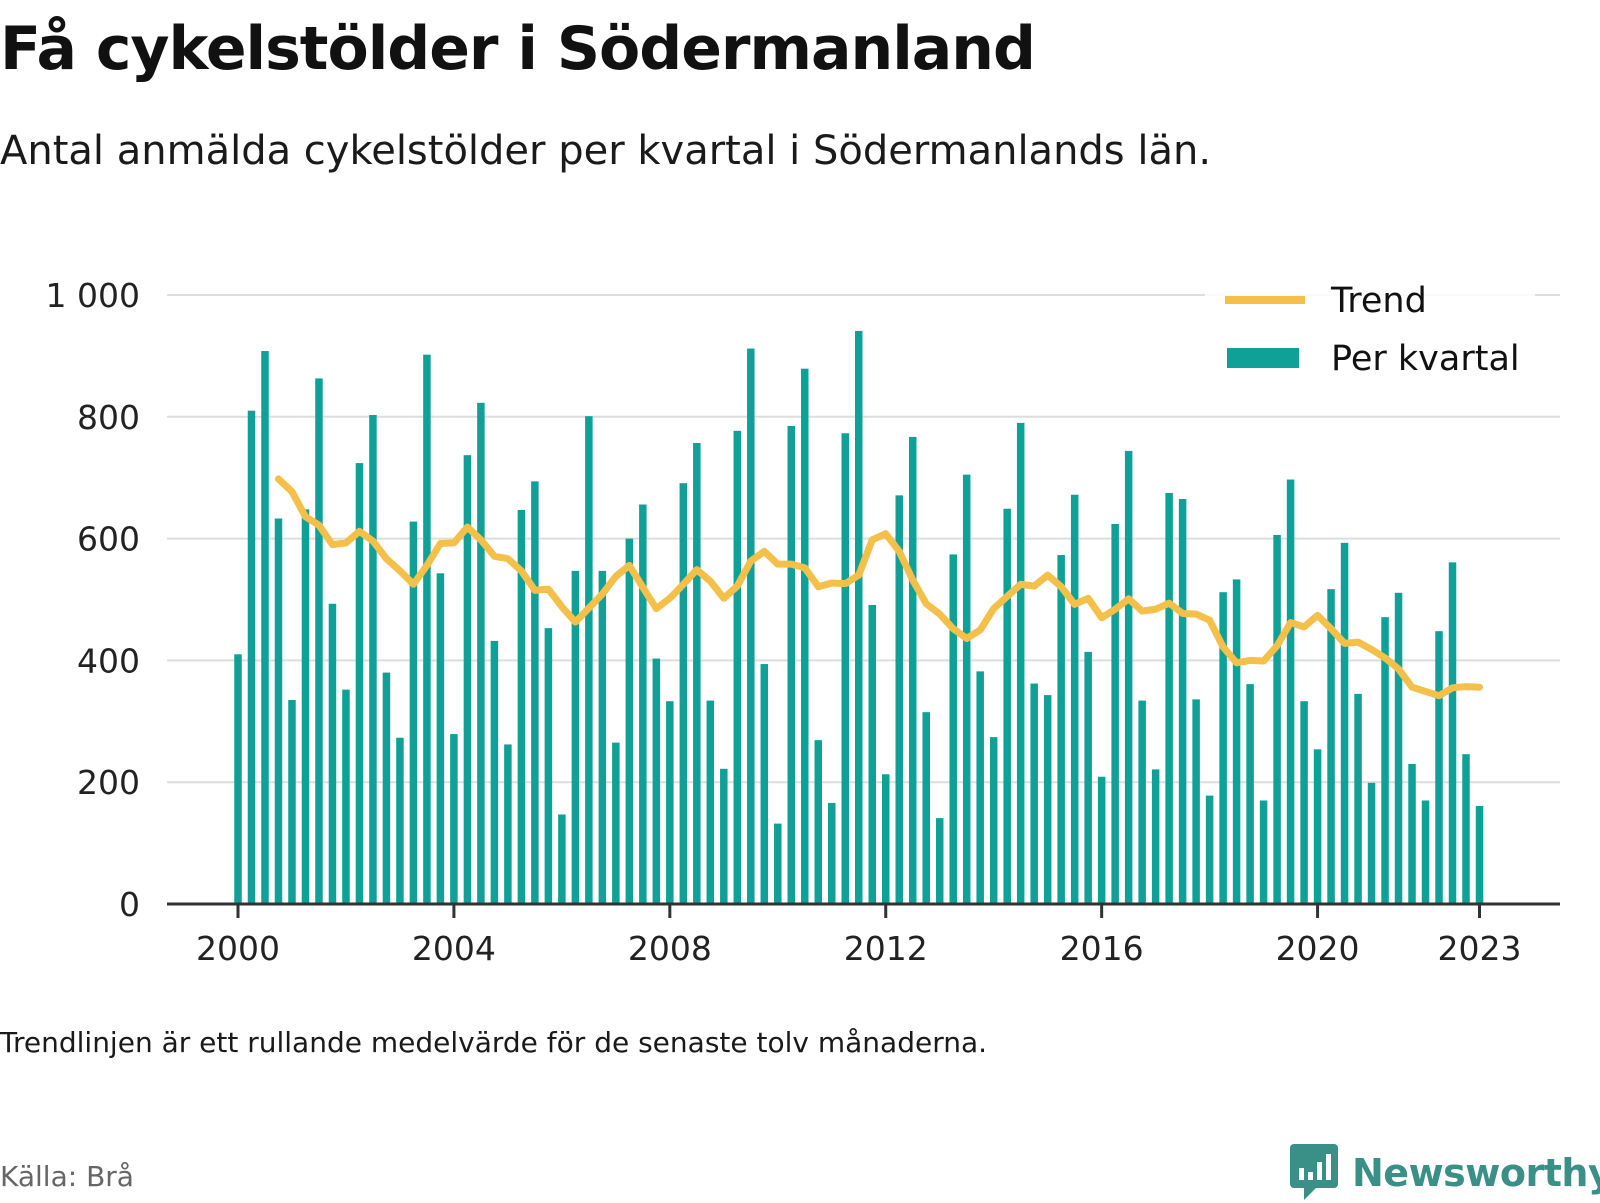 The image size is (1600, 1203). Describe the element at coordinates (108, 539) in the screenshot. I see `y-tick-label: 600` at that location.